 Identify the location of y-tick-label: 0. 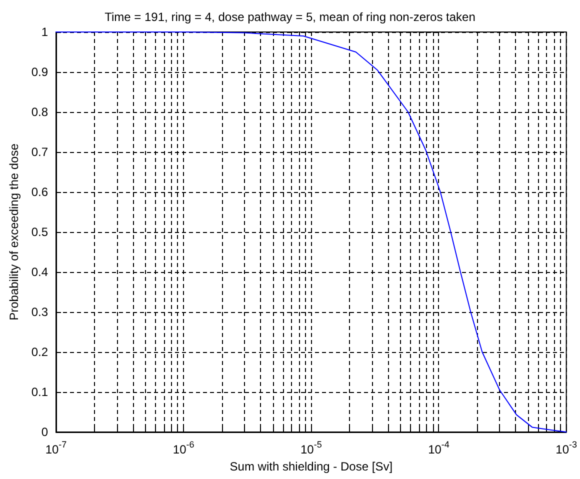
(44, 432).